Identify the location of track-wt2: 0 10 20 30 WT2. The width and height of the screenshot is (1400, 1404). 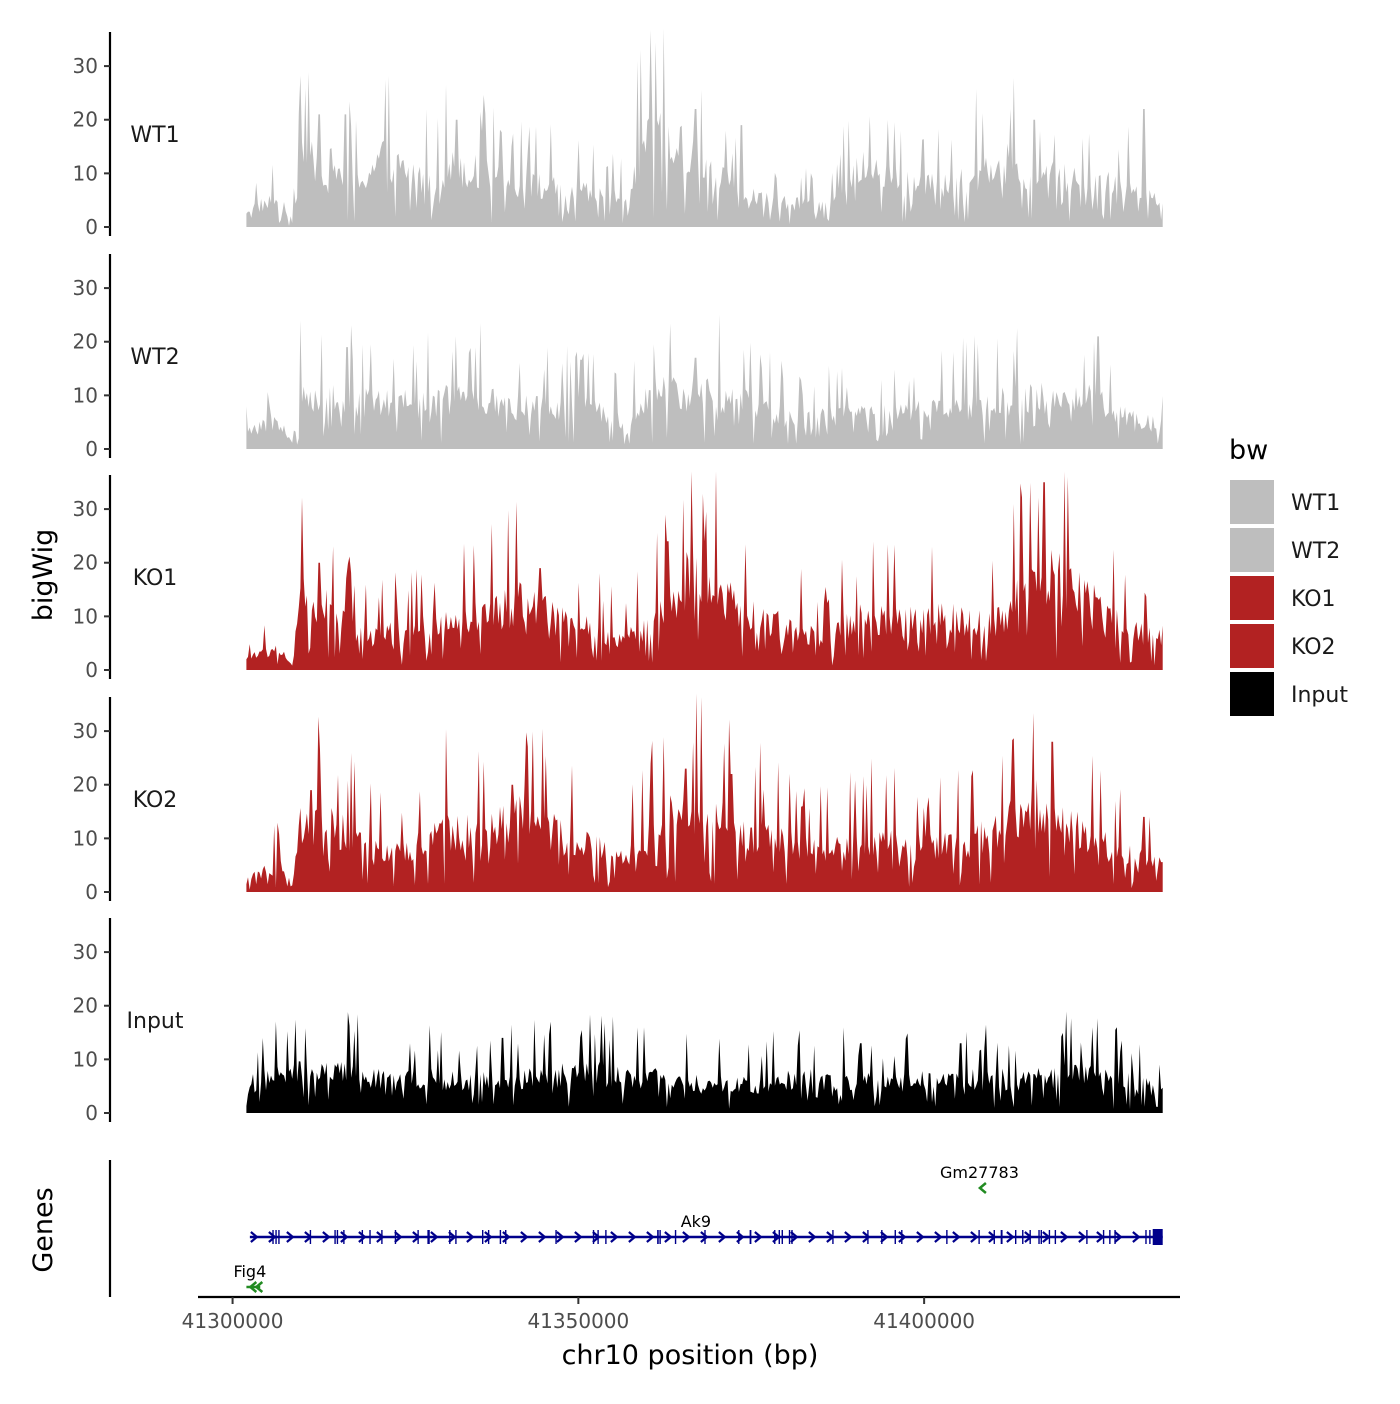
(618, 357).